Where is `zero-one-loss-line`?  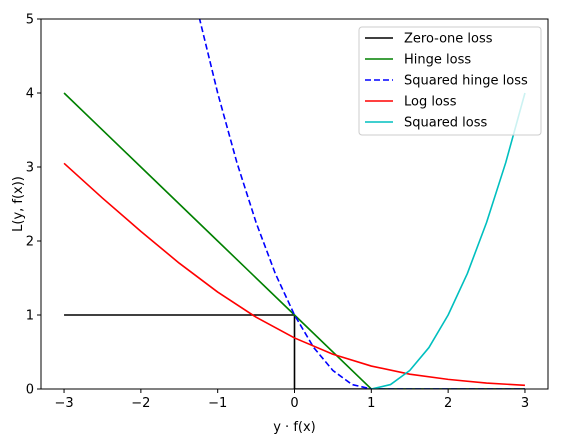 zero-one-loss-line is located at coordinates (294, 351).